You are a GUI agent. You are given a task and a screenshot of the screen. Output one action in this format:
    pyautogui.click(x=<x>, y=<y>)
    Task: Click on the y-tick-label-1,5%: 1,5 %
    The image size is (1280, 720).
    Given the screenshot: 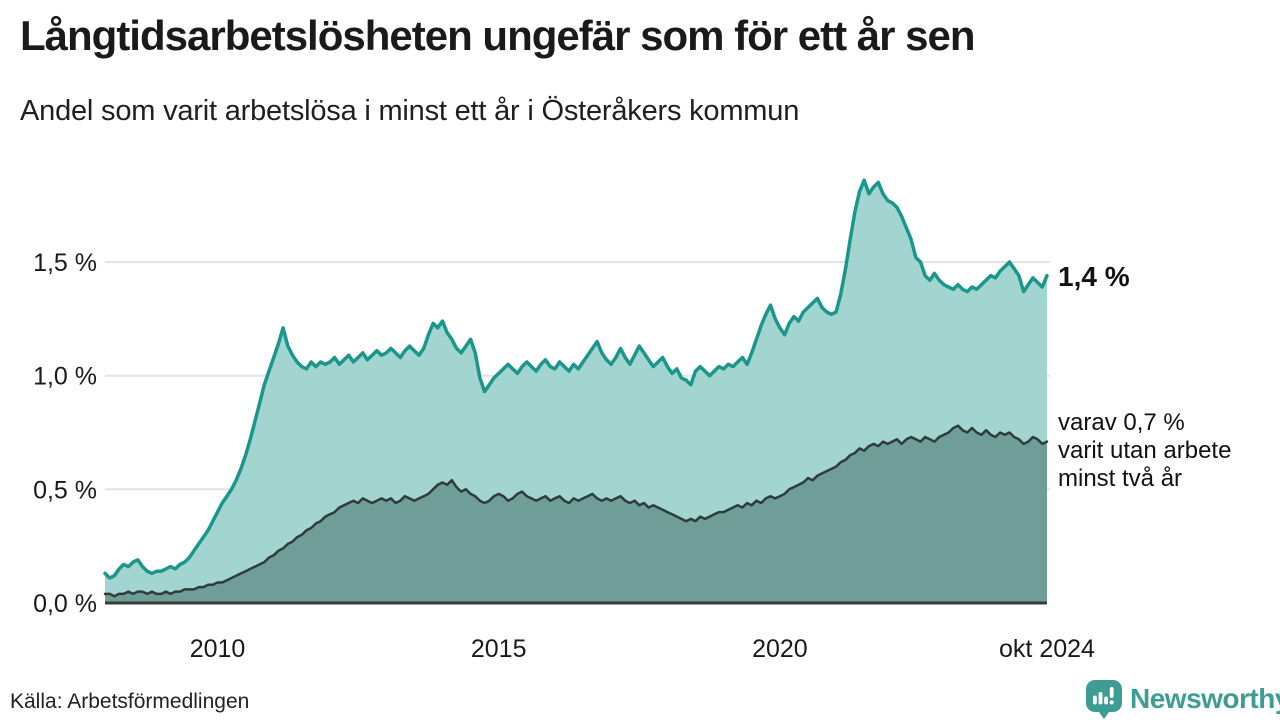 What is the action you would take?
    pyautogui.click(x=65, y=263)
    